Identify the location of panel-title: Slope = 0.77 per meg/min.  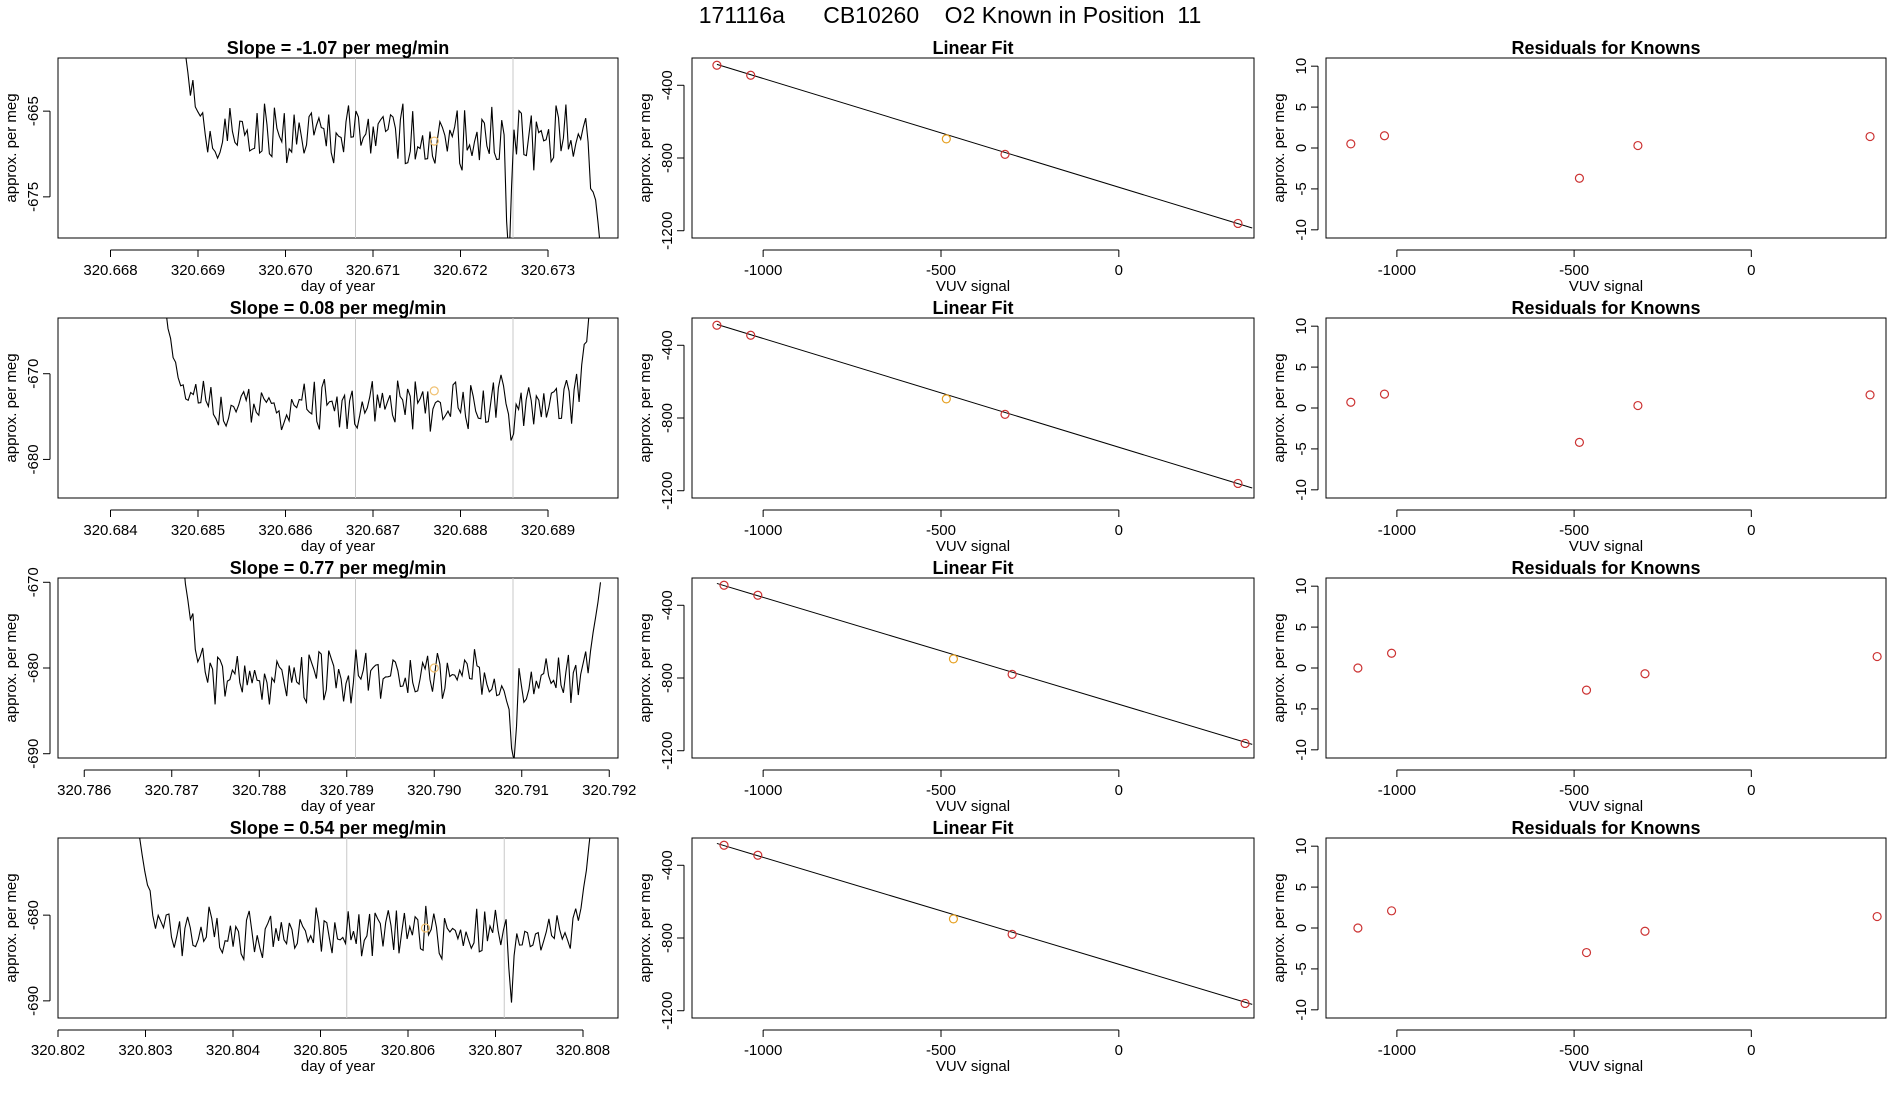
(338, 568).